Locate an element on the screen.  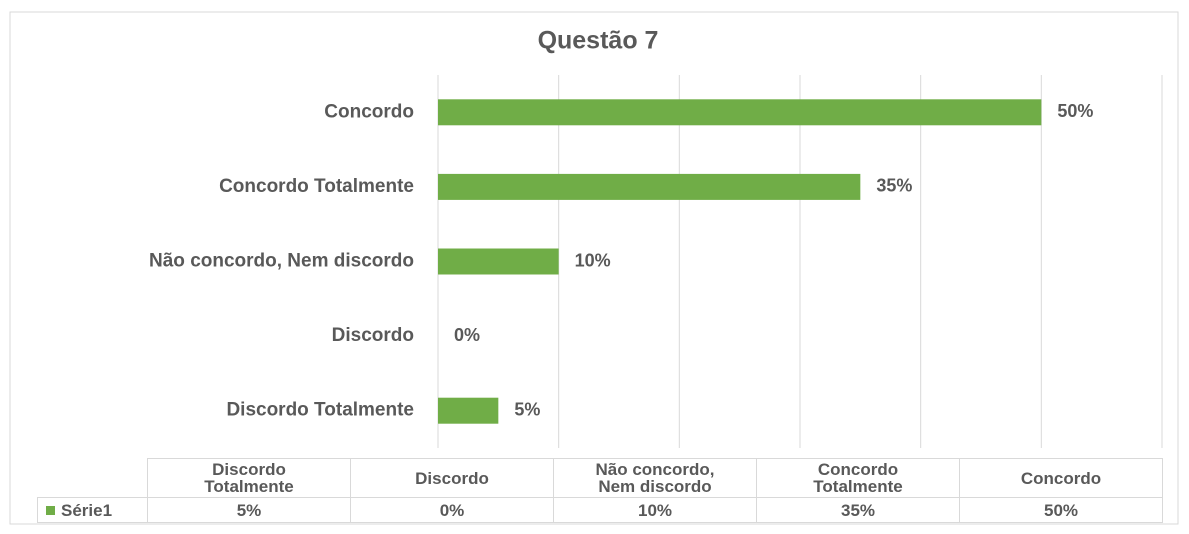
data-label: 5% is located at coordinates (527, 409).